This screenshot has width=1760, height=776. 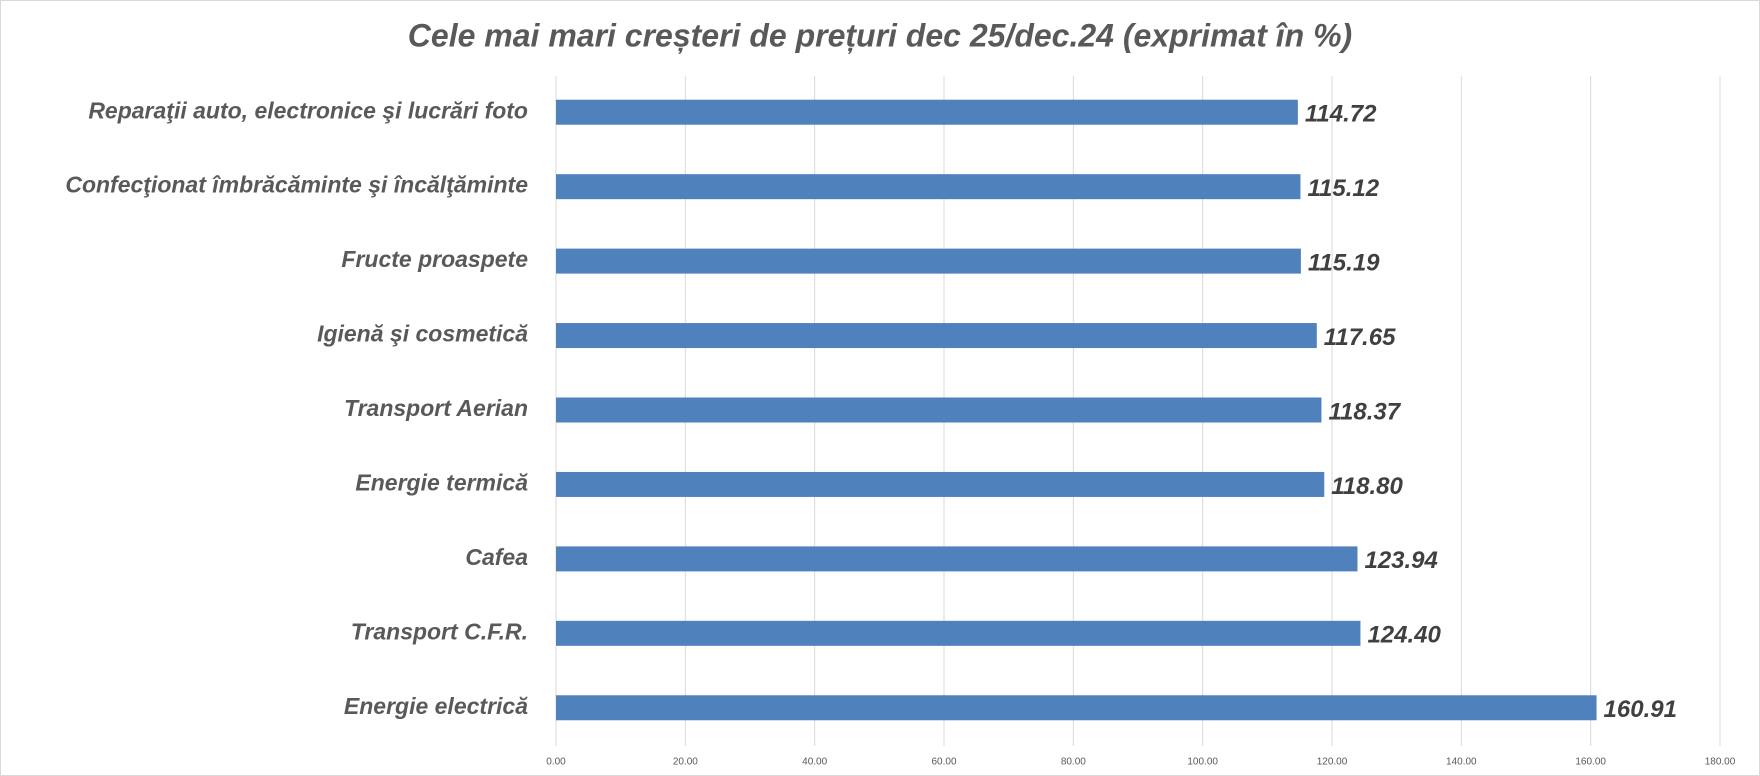 What do you see at coordinates (422, 334) in the screenshot?
I see `y-tick-label: Igienă şi cosmetică` at bounding box center [422, 334].